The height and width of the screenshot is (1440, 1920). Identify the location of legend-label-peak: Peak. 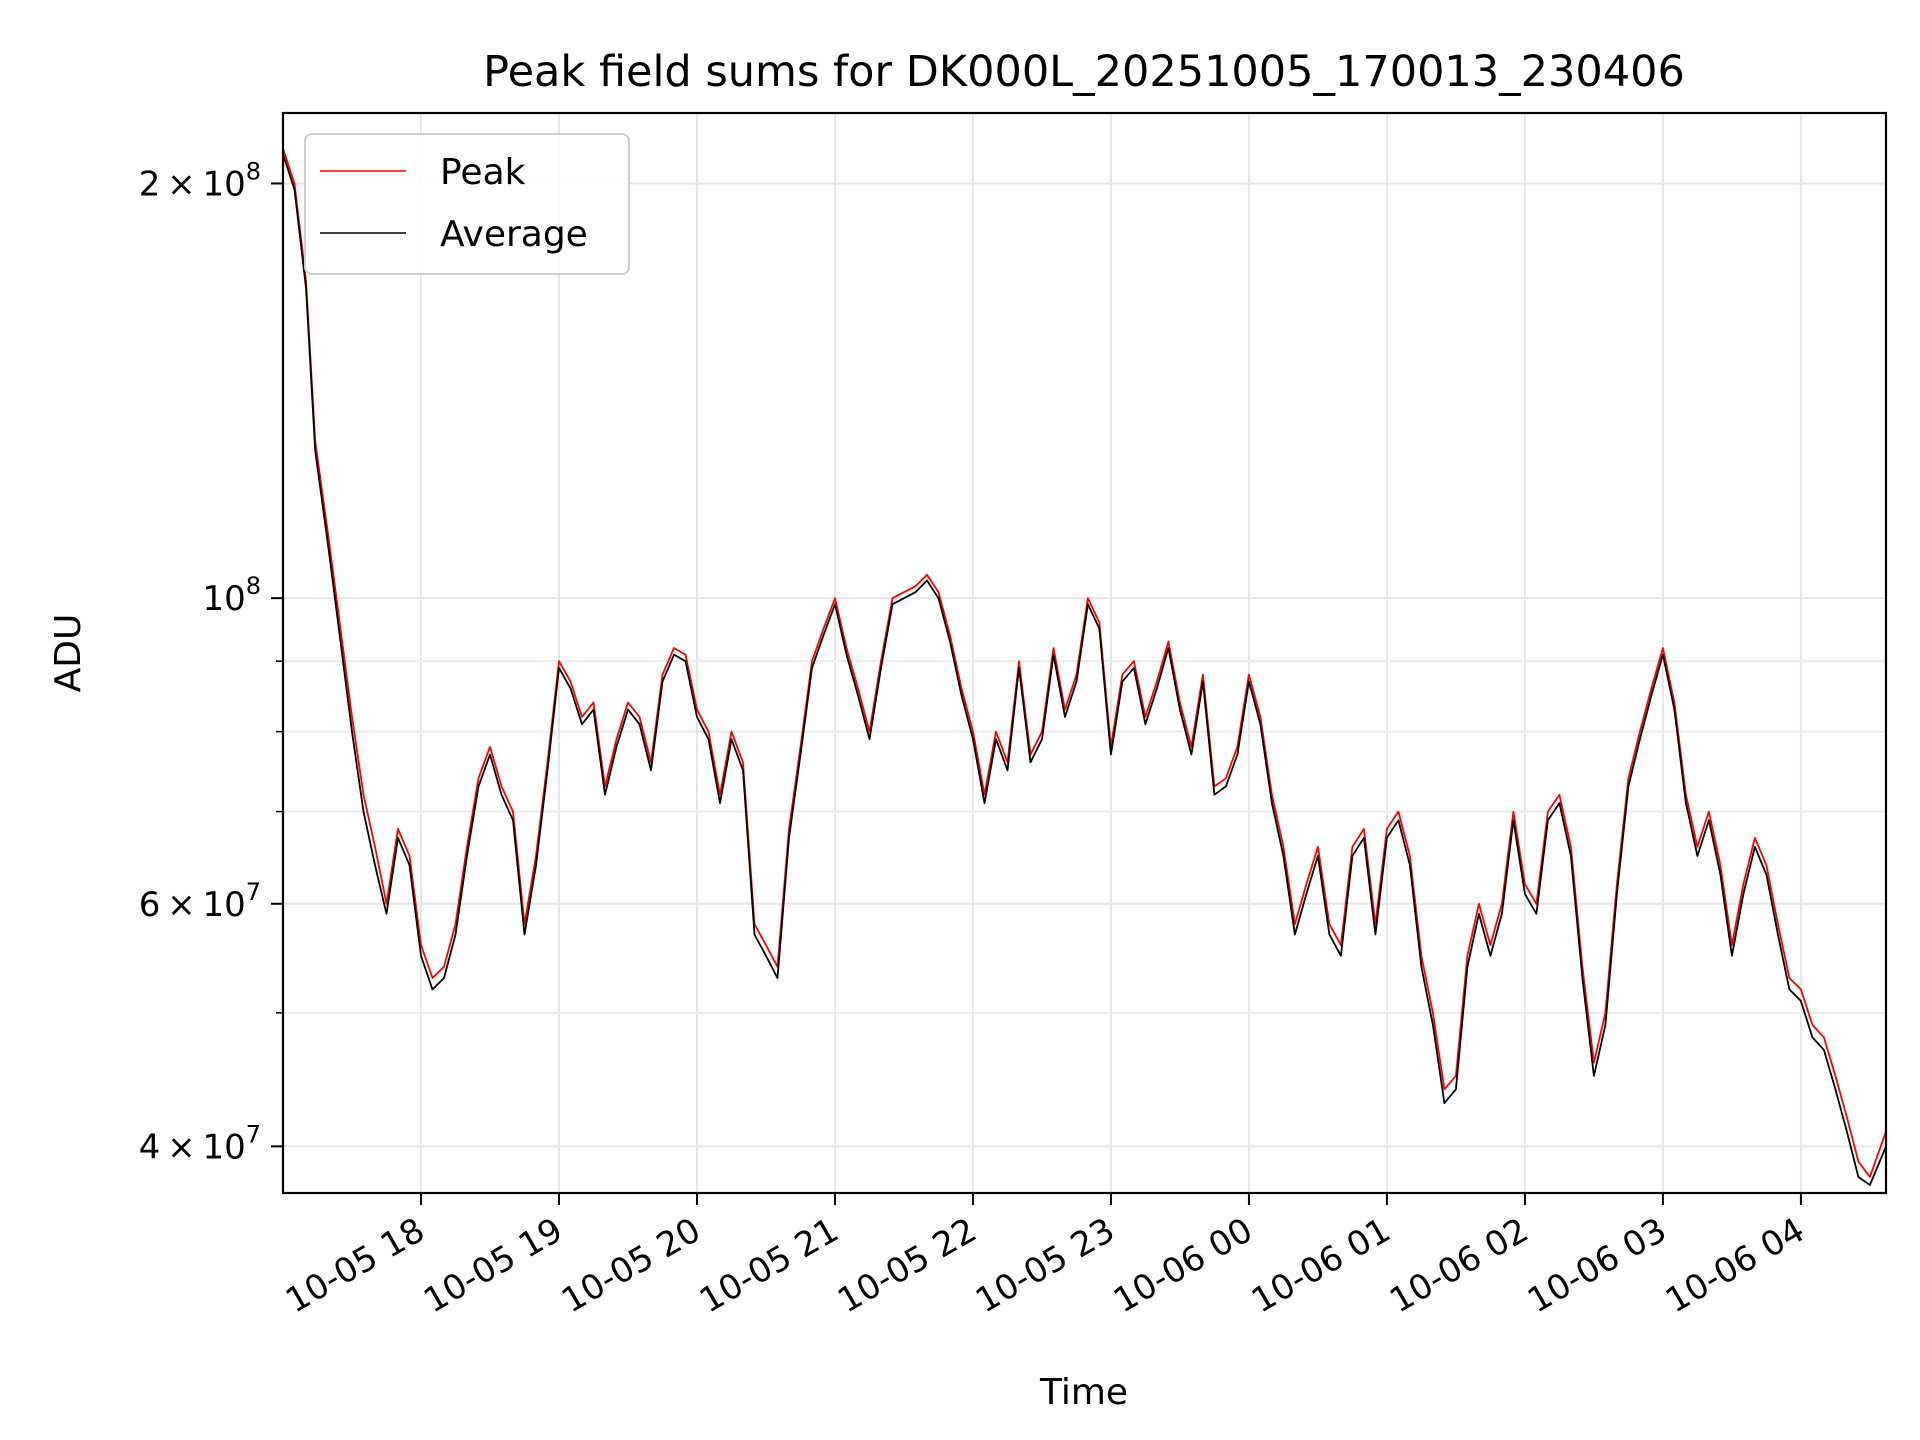
(483, 172).